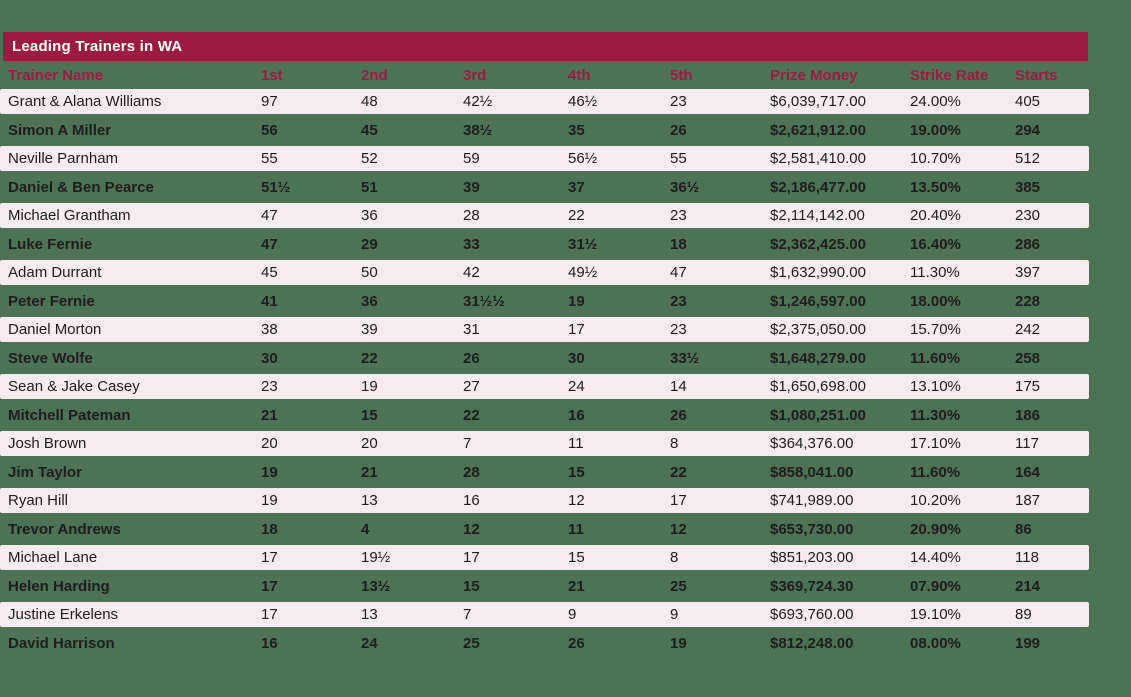 The width and height of the screenshot is (1131, 697). I want to click on table-cell: 51, so click(369, 187).